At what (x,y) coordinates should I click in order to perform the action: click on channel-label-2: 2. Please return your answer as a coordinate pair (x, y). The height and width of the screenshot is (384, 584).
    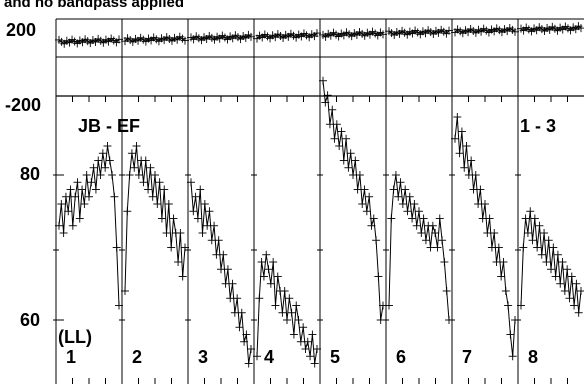
    Looking at the image, I should click on (137, 357).